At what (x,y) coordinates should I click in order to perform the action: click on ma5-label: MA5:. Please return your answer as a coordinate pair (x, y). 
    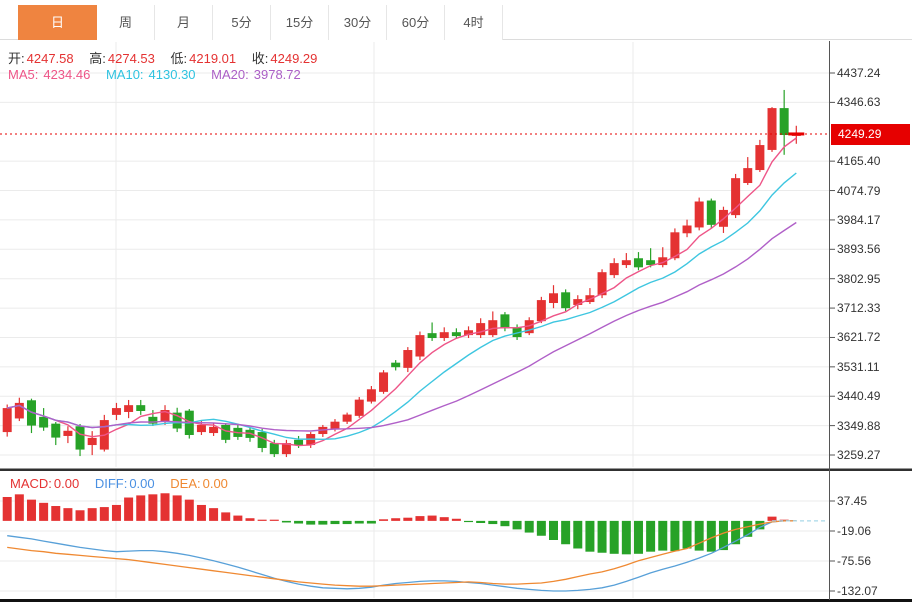
    Looking at the image, I should click on (23, 74).